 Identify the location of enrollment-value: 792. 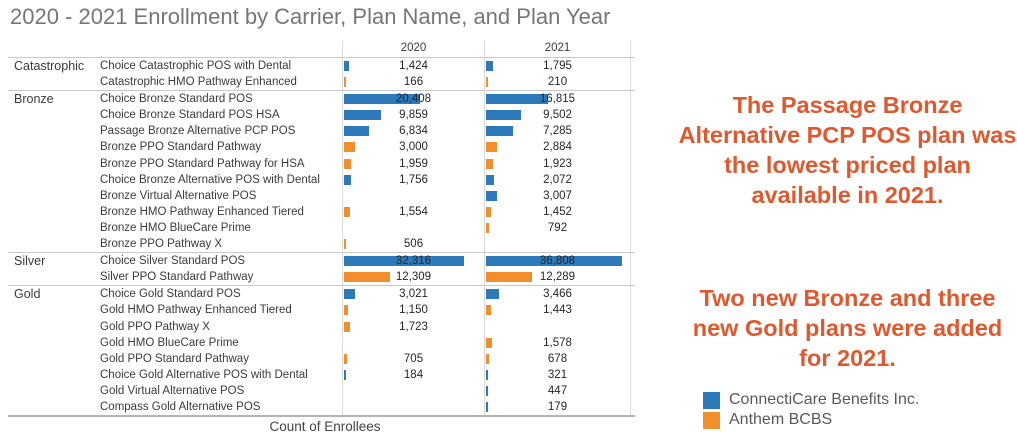
(557, 227).